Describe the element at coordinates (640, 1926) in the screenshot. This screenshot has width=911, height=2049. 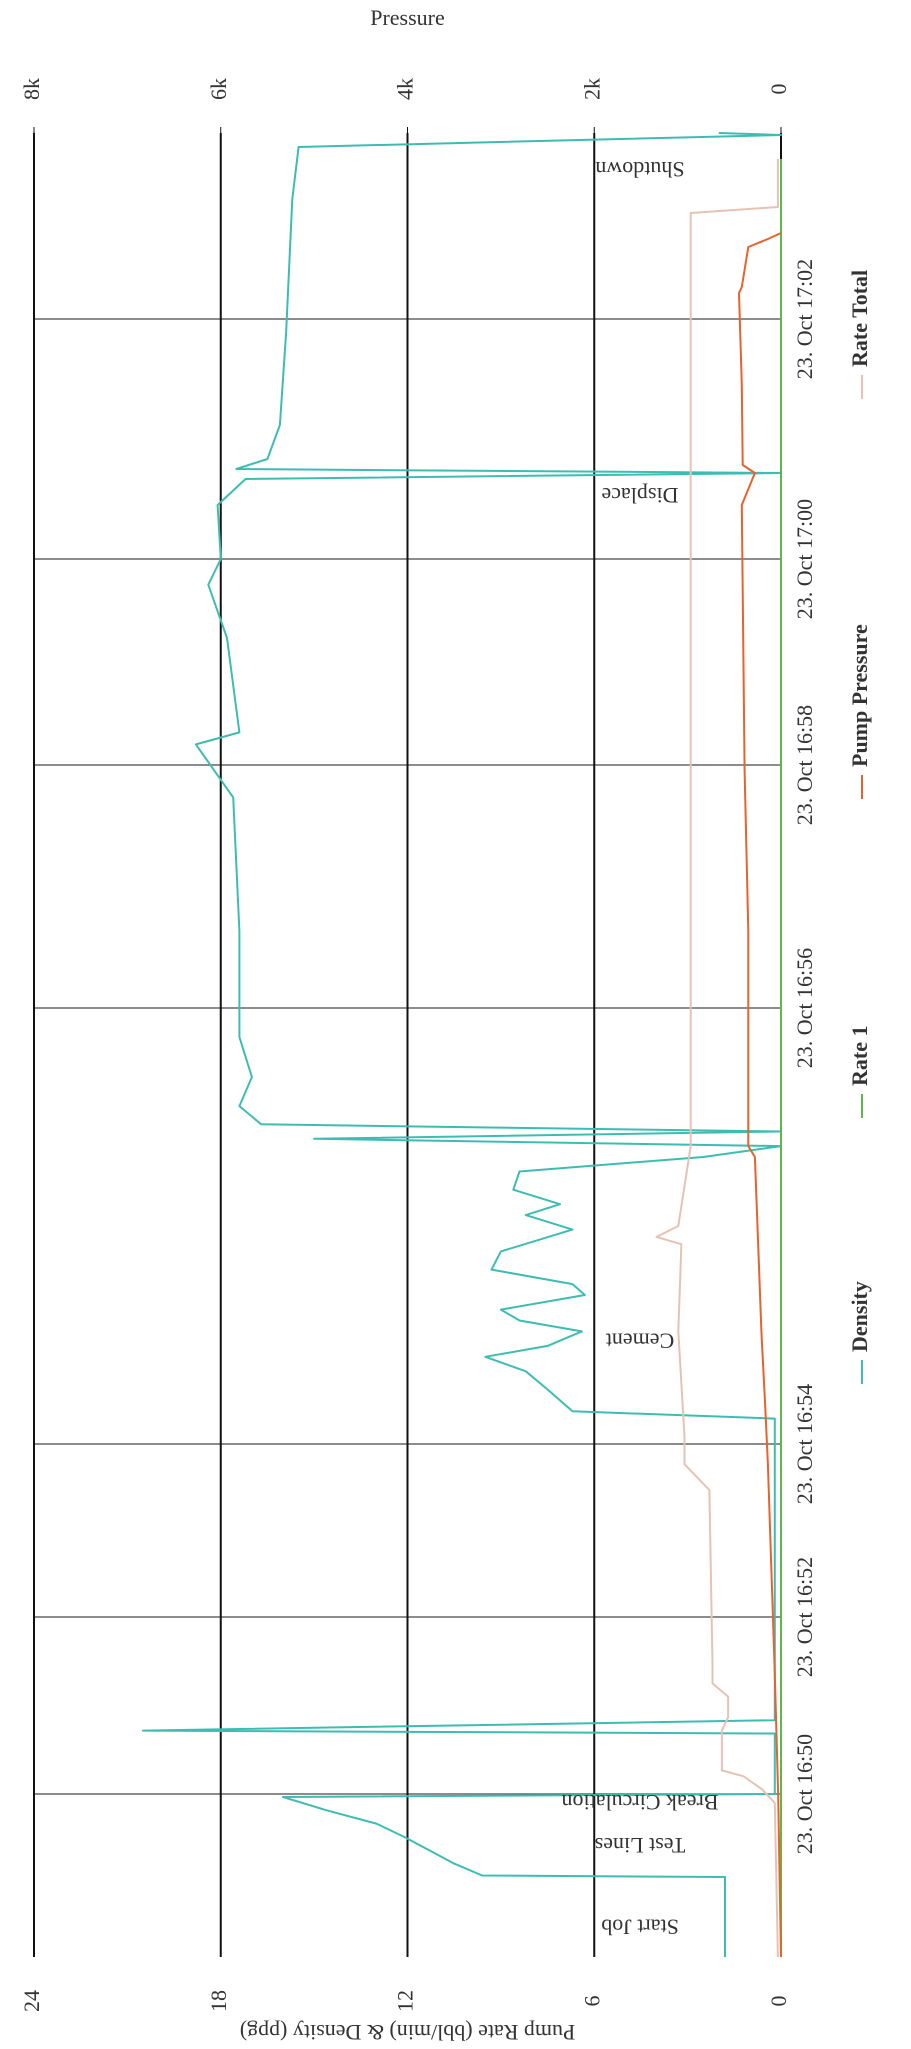
I see `annotation: Start Job` at that location.